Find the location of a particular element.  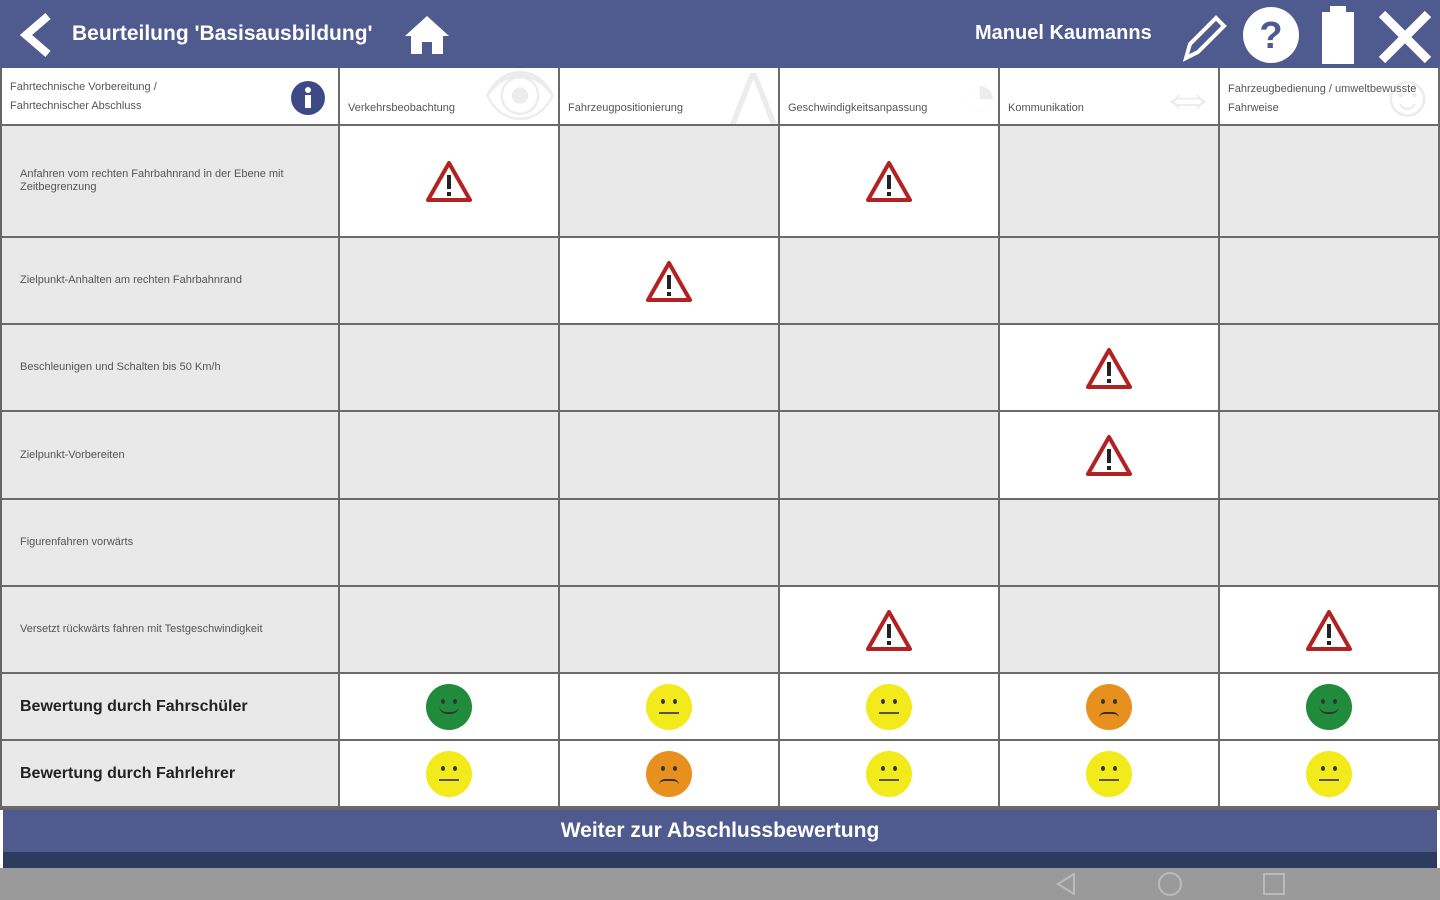

column-label: Kommunikation is located at coordinates (1046, 108).